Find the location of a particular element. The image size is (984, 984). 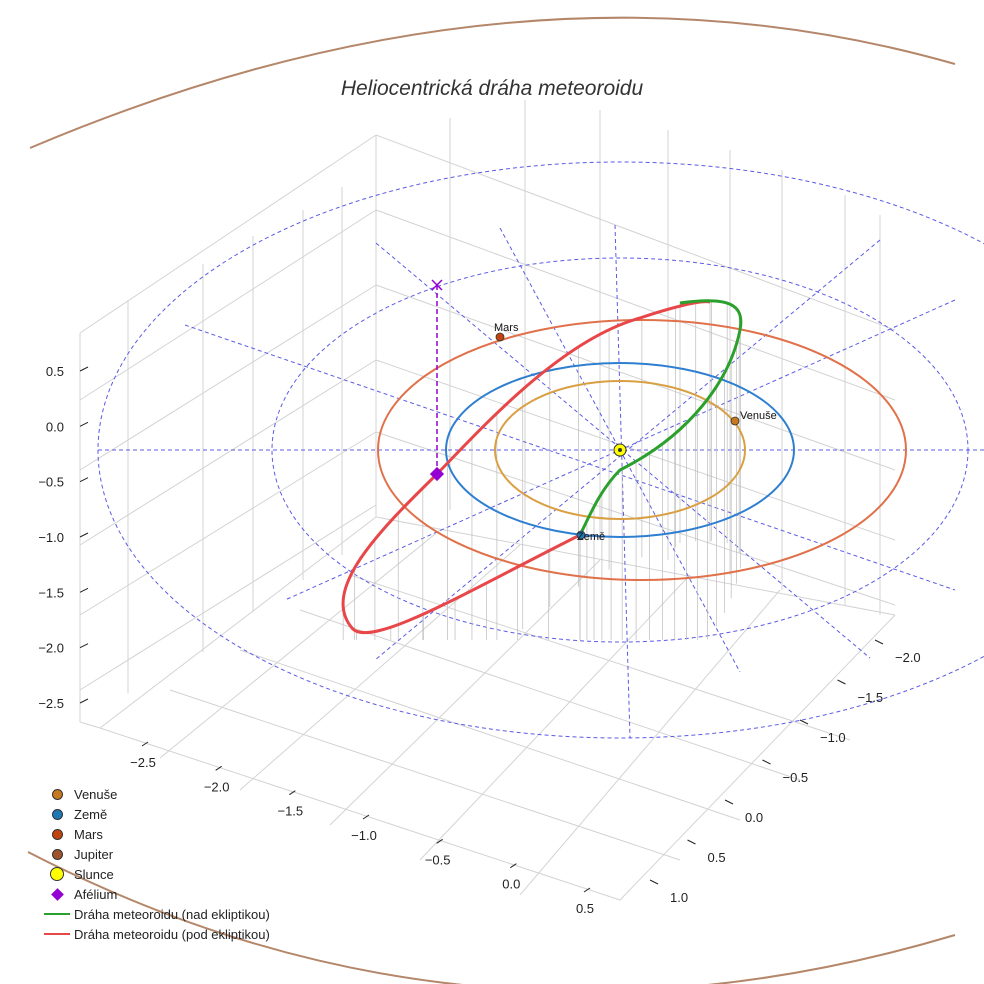

tick-label: 1.0 is located at coordinates (679, 897).